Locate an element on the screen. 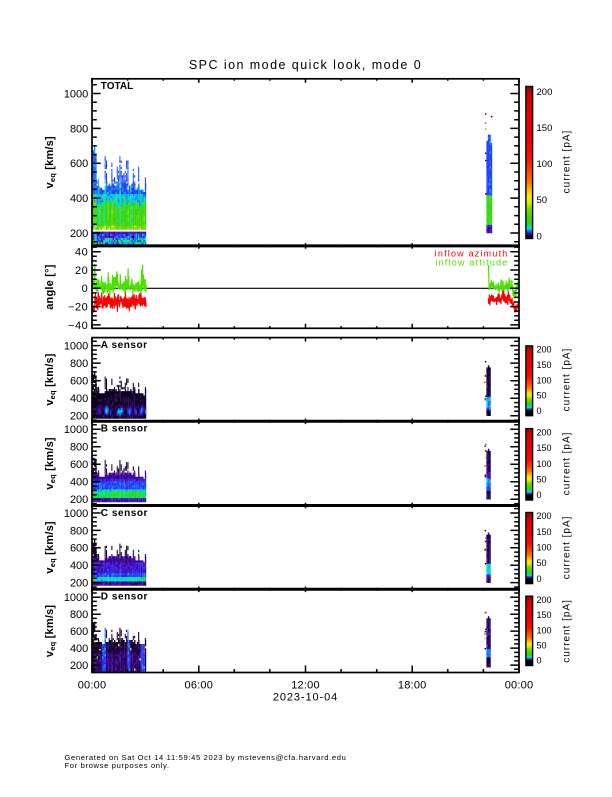 This screenshot has width=612, height=797. svg-text: inflow azimuth is located at coordinates (472, 254).